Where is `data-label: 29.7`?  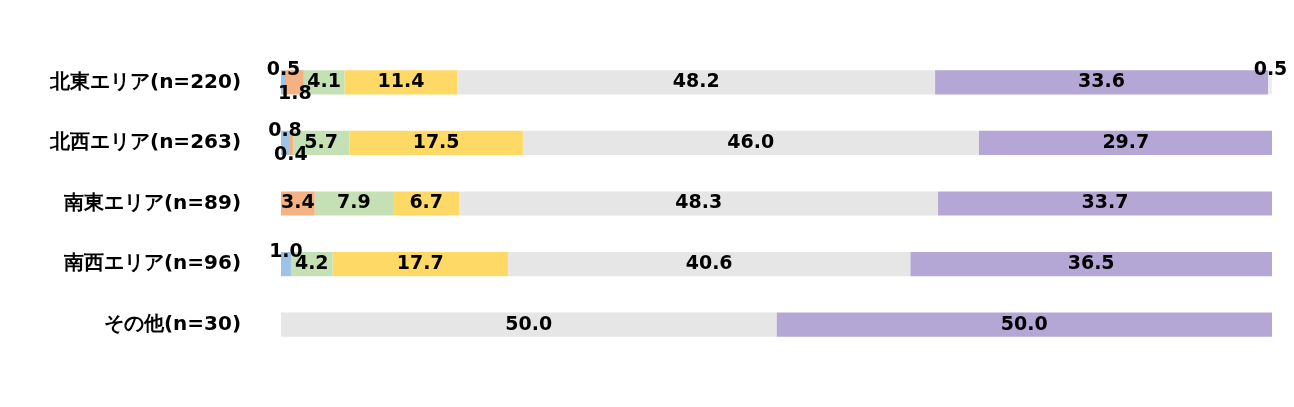 data-label: 29.7 is located at coordinates (1126, 140).